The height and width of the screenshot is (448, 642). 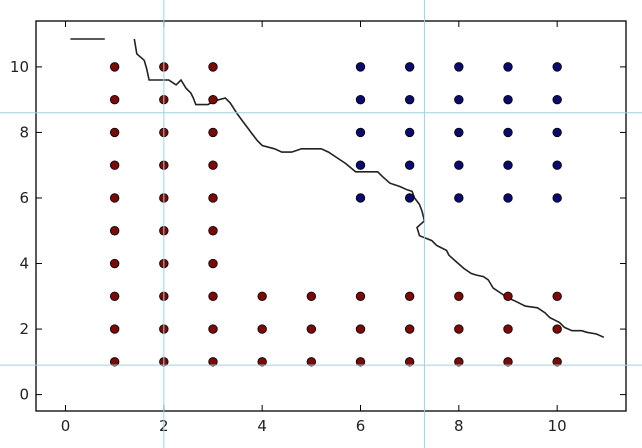 I want to click on y-tick-label: 2, so click(x=24, y=329).